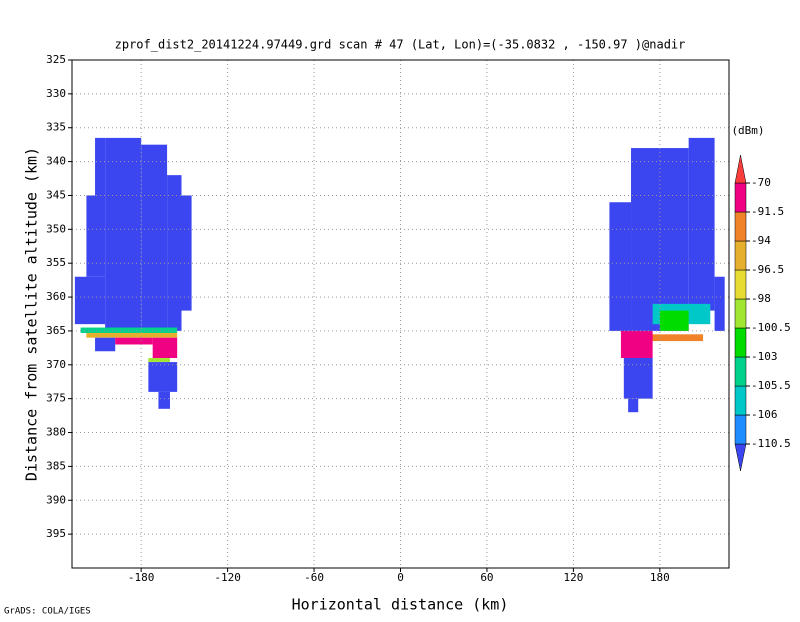 The image size is (800, 622). Describe the element at coordinates (761, 298) in the screenshot. I see `colorbar-tick-label: -98` at that location.